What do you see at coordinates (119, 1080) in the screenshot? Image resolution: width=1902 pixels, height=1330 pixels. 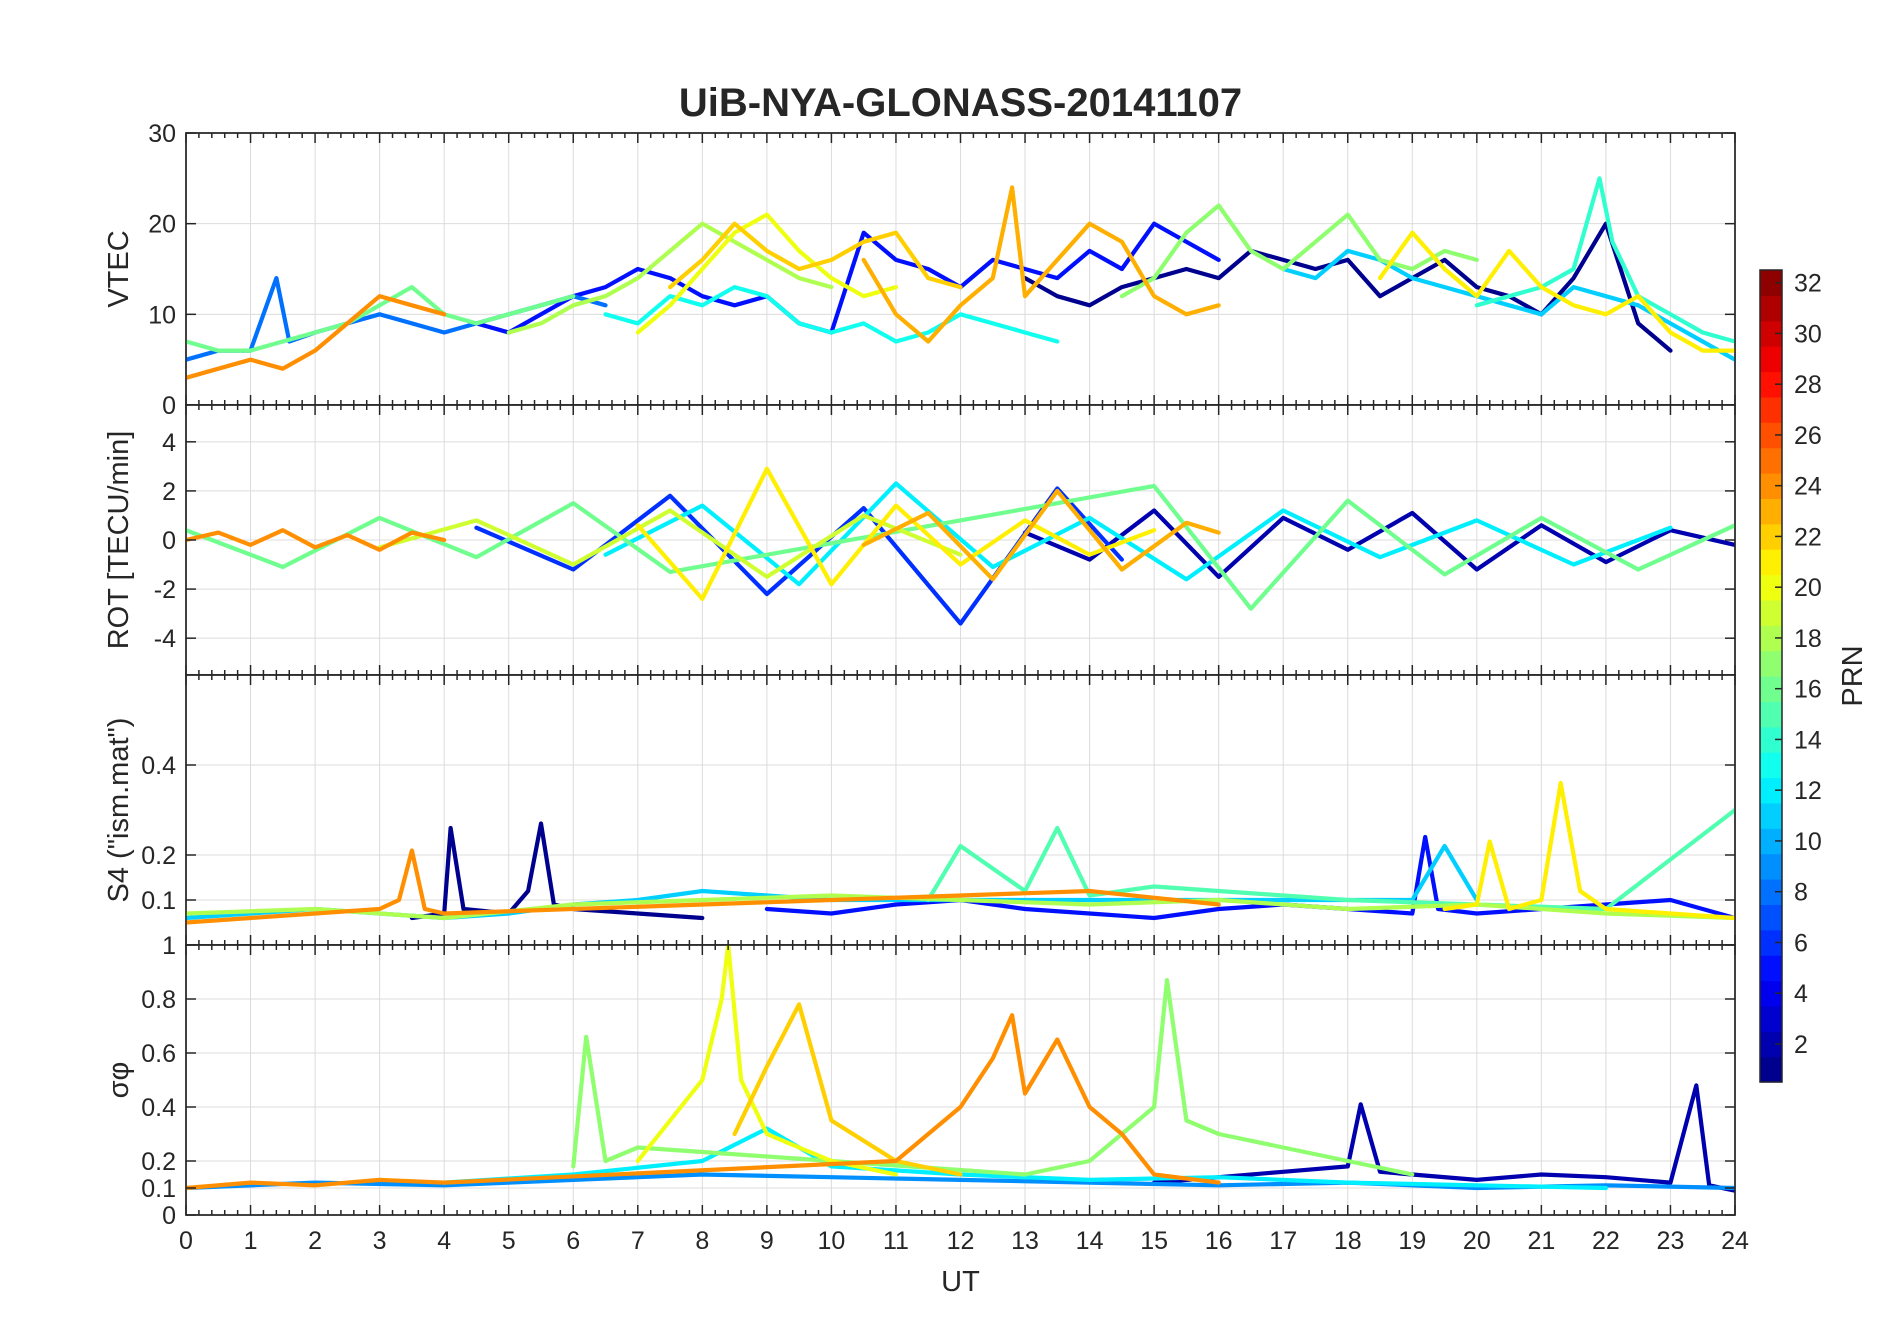 I see `y-axis-label: σφ` at bounding box center [119, 1080].